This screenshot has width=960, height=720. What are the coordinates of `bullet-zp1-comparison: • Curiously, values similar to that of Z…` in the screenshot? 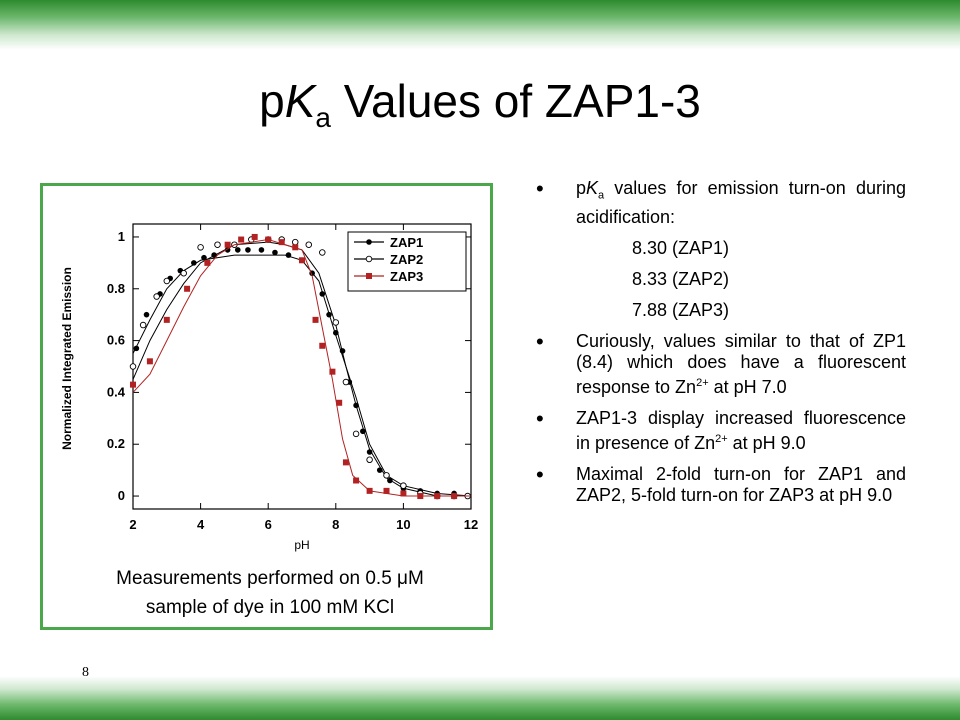 It's located at (721, 362).